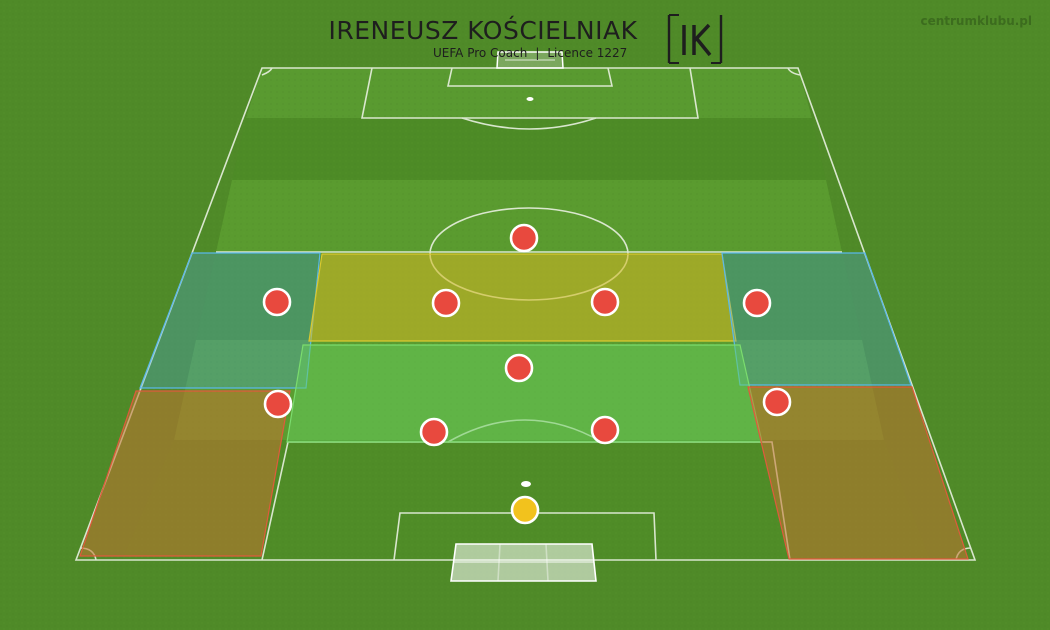  I want to click on site-watermark: centrumklubu.pl, so click(976, 21).